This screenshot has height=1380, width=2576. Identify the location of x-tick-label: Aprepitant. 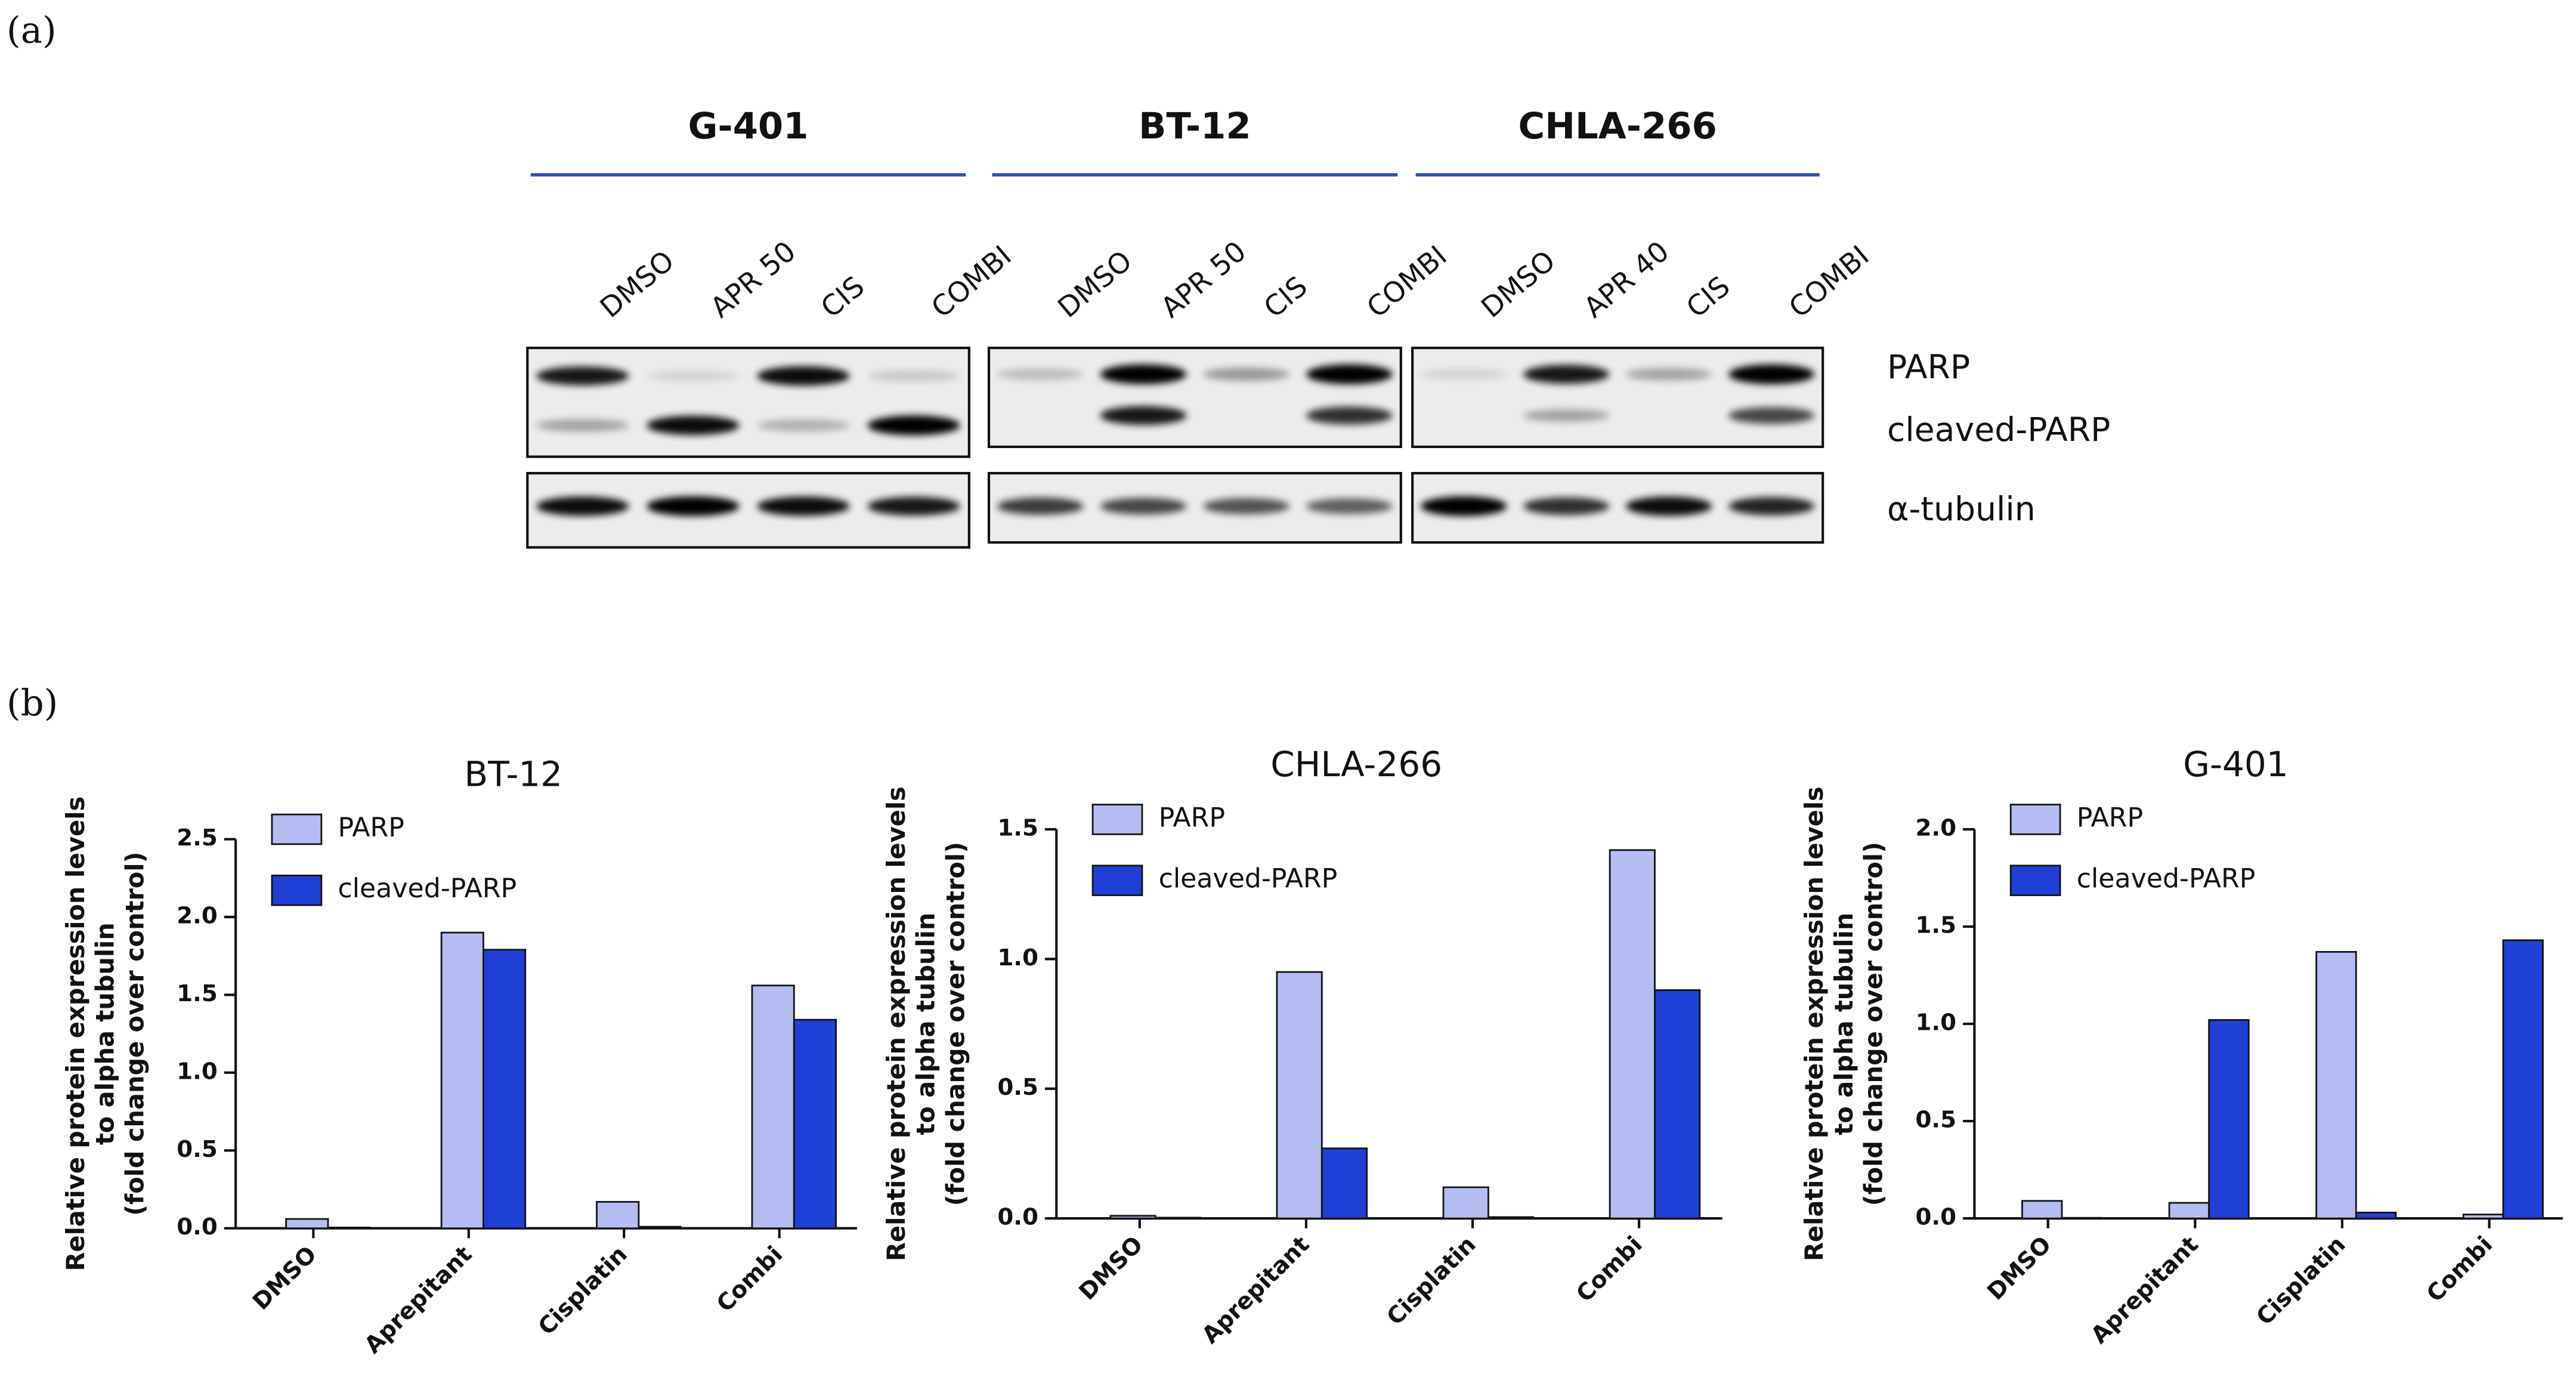
(1256, 1290).